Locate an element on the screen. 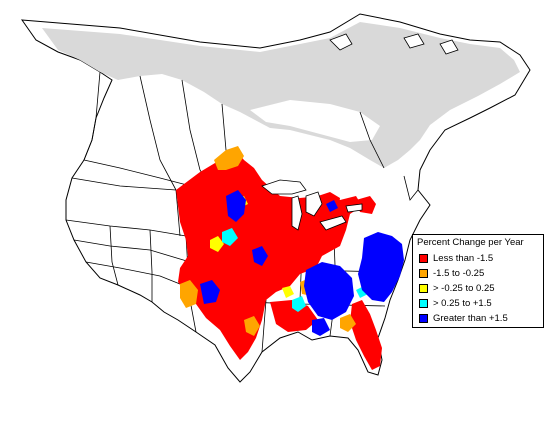  legend-item: Less than -1.5 is located at coordinates (456, 258).